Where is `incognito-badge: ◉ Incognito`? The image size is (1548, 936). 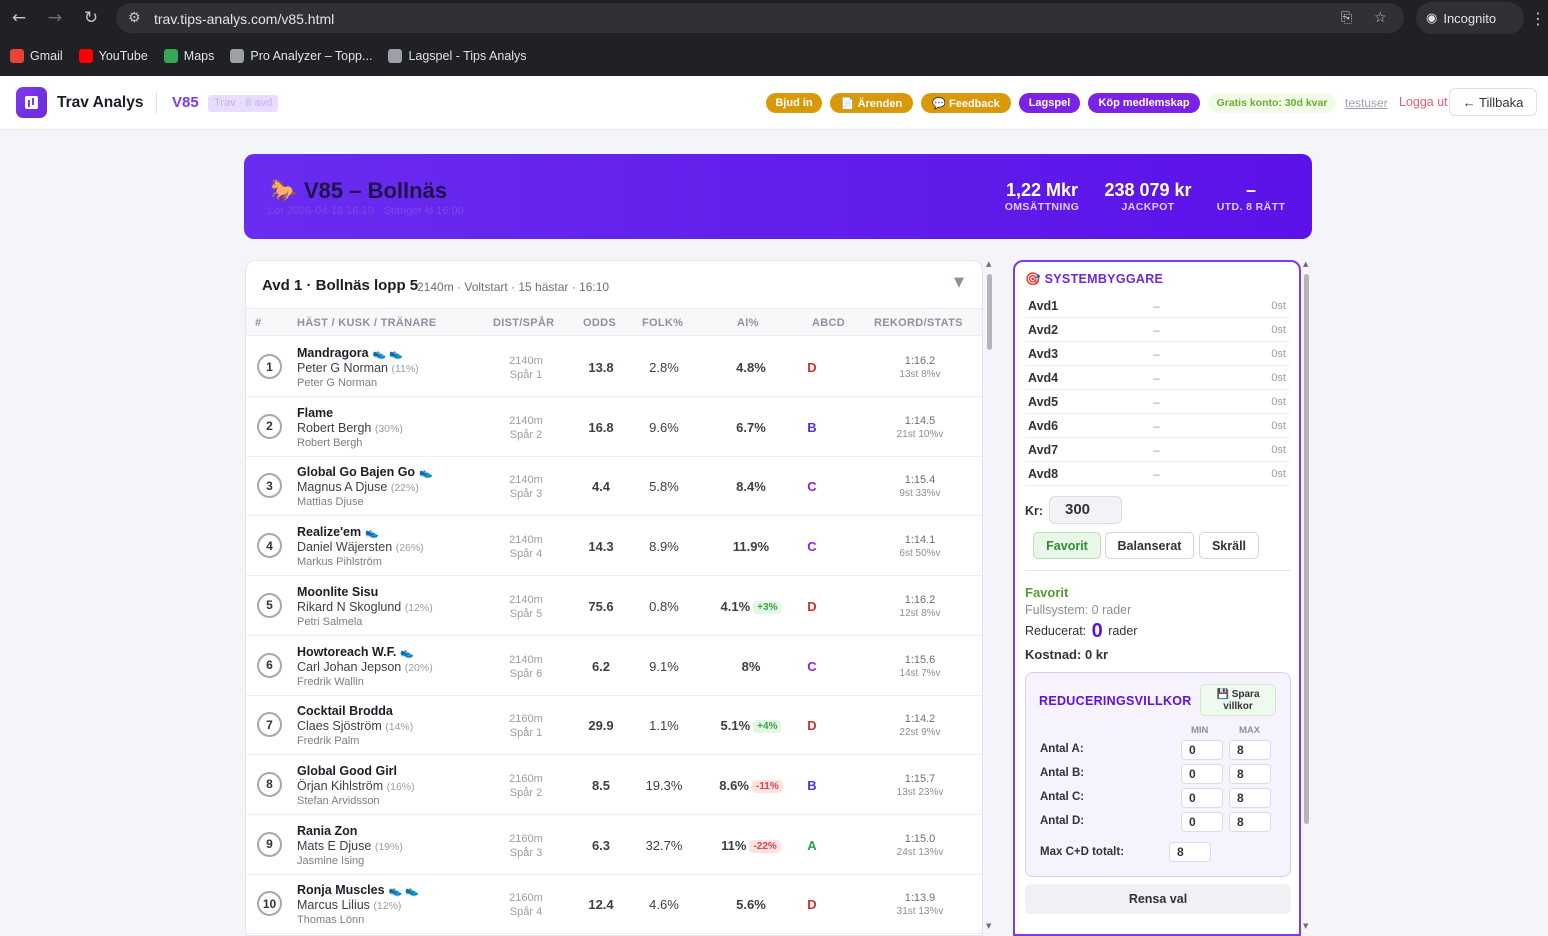 incognito-badge: ◉ Incognito is located at coordinates (1470, 18).